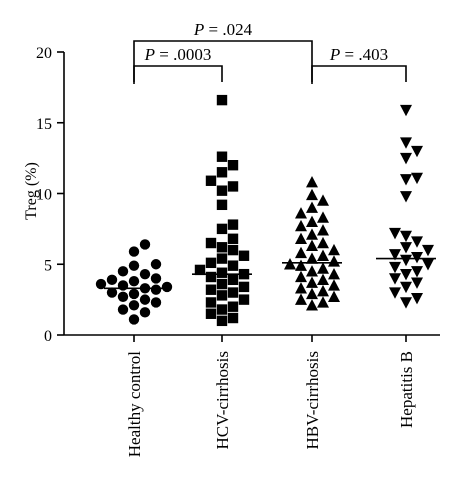 The width and height of the screenshot is (464, 500). Describe the element at coordinates (44, 195) in the screenshot. I see `y-tick-label: 10` at that location.